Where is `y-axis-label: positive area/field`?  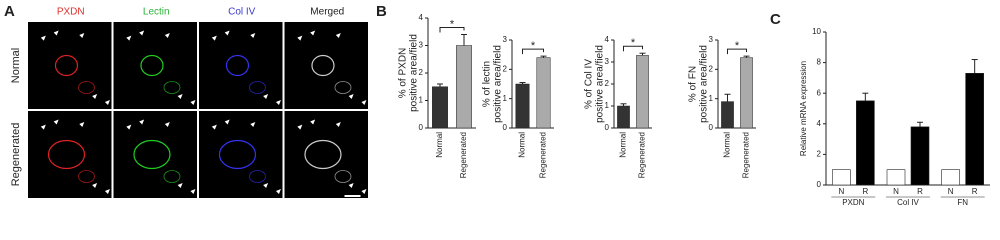 y-axis-label: positive area/field is located at coordinates (600, 84).